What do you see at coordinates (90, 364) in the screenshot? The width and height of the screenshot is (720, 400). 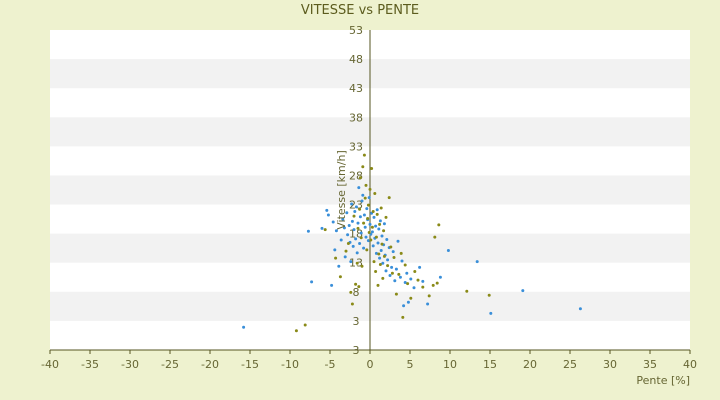 I see `x-tick-label: -35` at bounding box center [90, 364].